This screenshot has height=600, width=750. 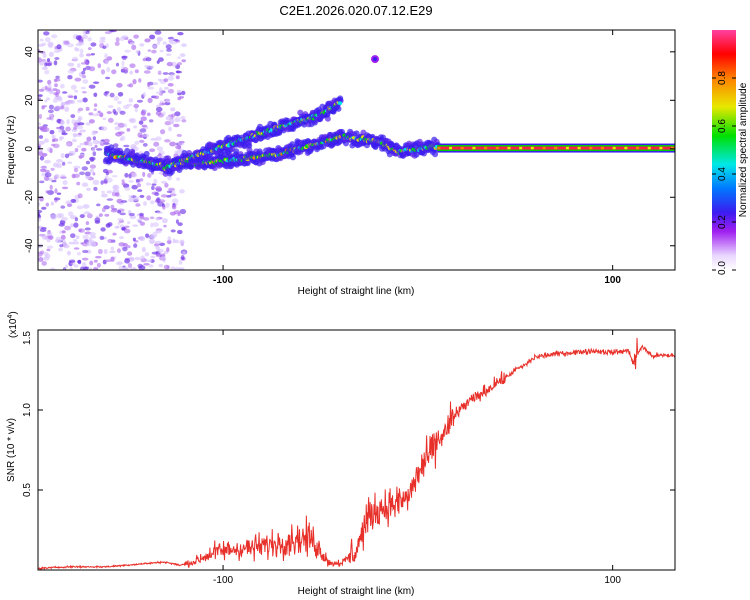 I want to click on snr-x-tick-label: -100, so click(x=223, y=580).